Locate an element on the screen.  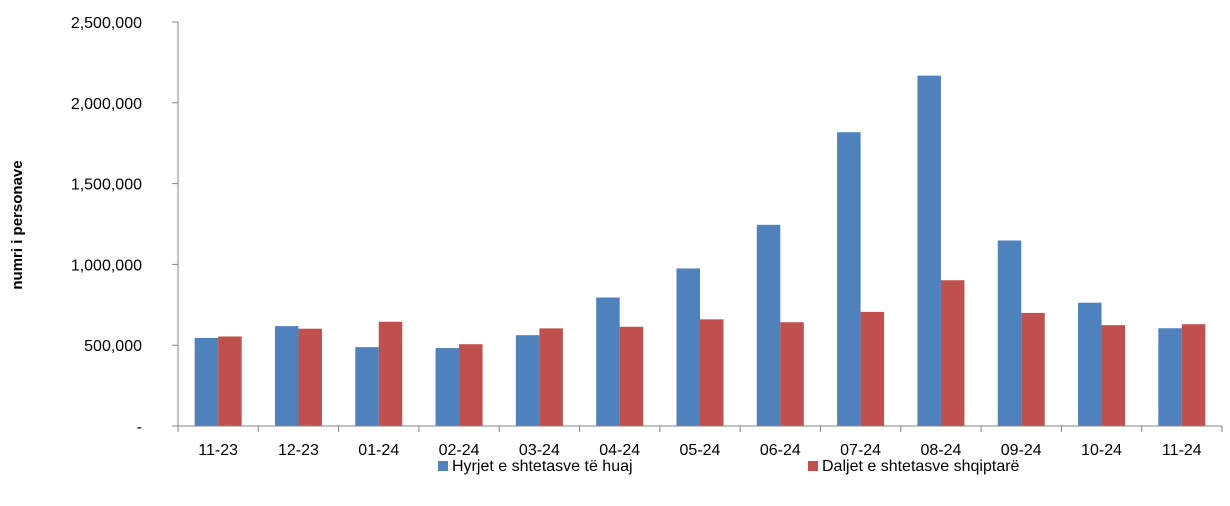
y-tick-label: 2,500,000 is located at coordinates (106, 23).